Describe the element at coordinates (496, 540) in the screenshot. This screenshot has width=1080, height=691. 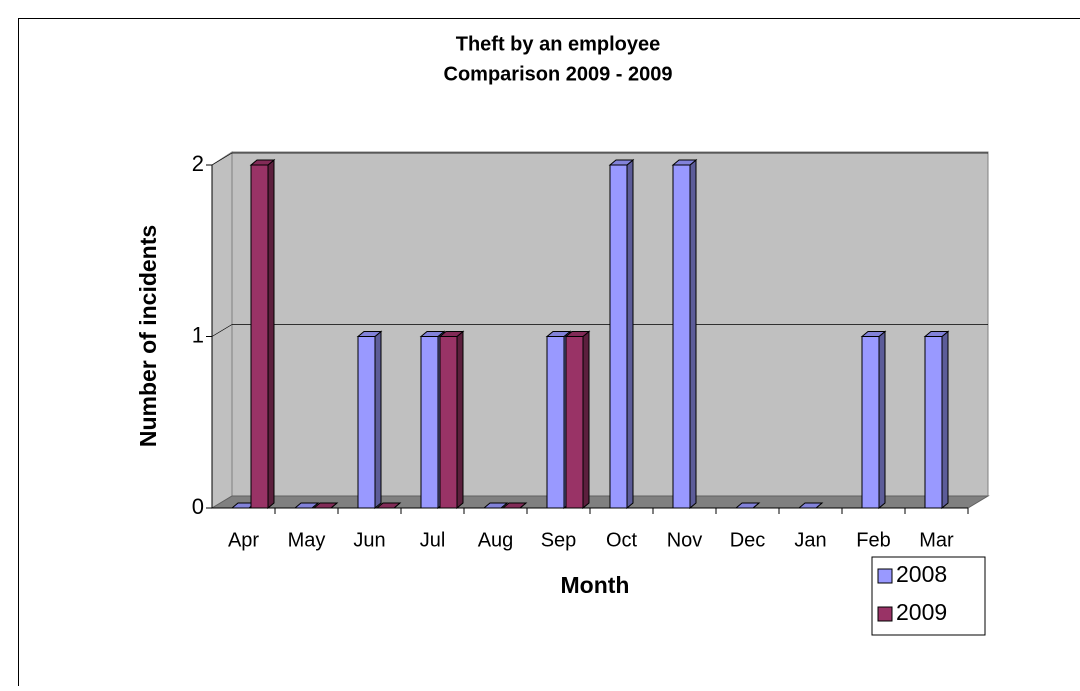
I see `x-tick-label: Aug` at that location.